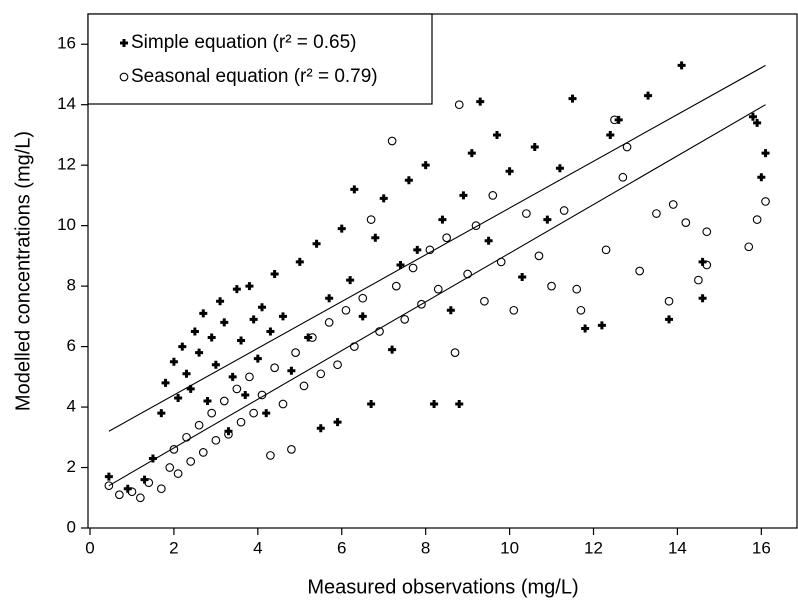  I want to click on y-tick-label: 16, so click(66, 43).